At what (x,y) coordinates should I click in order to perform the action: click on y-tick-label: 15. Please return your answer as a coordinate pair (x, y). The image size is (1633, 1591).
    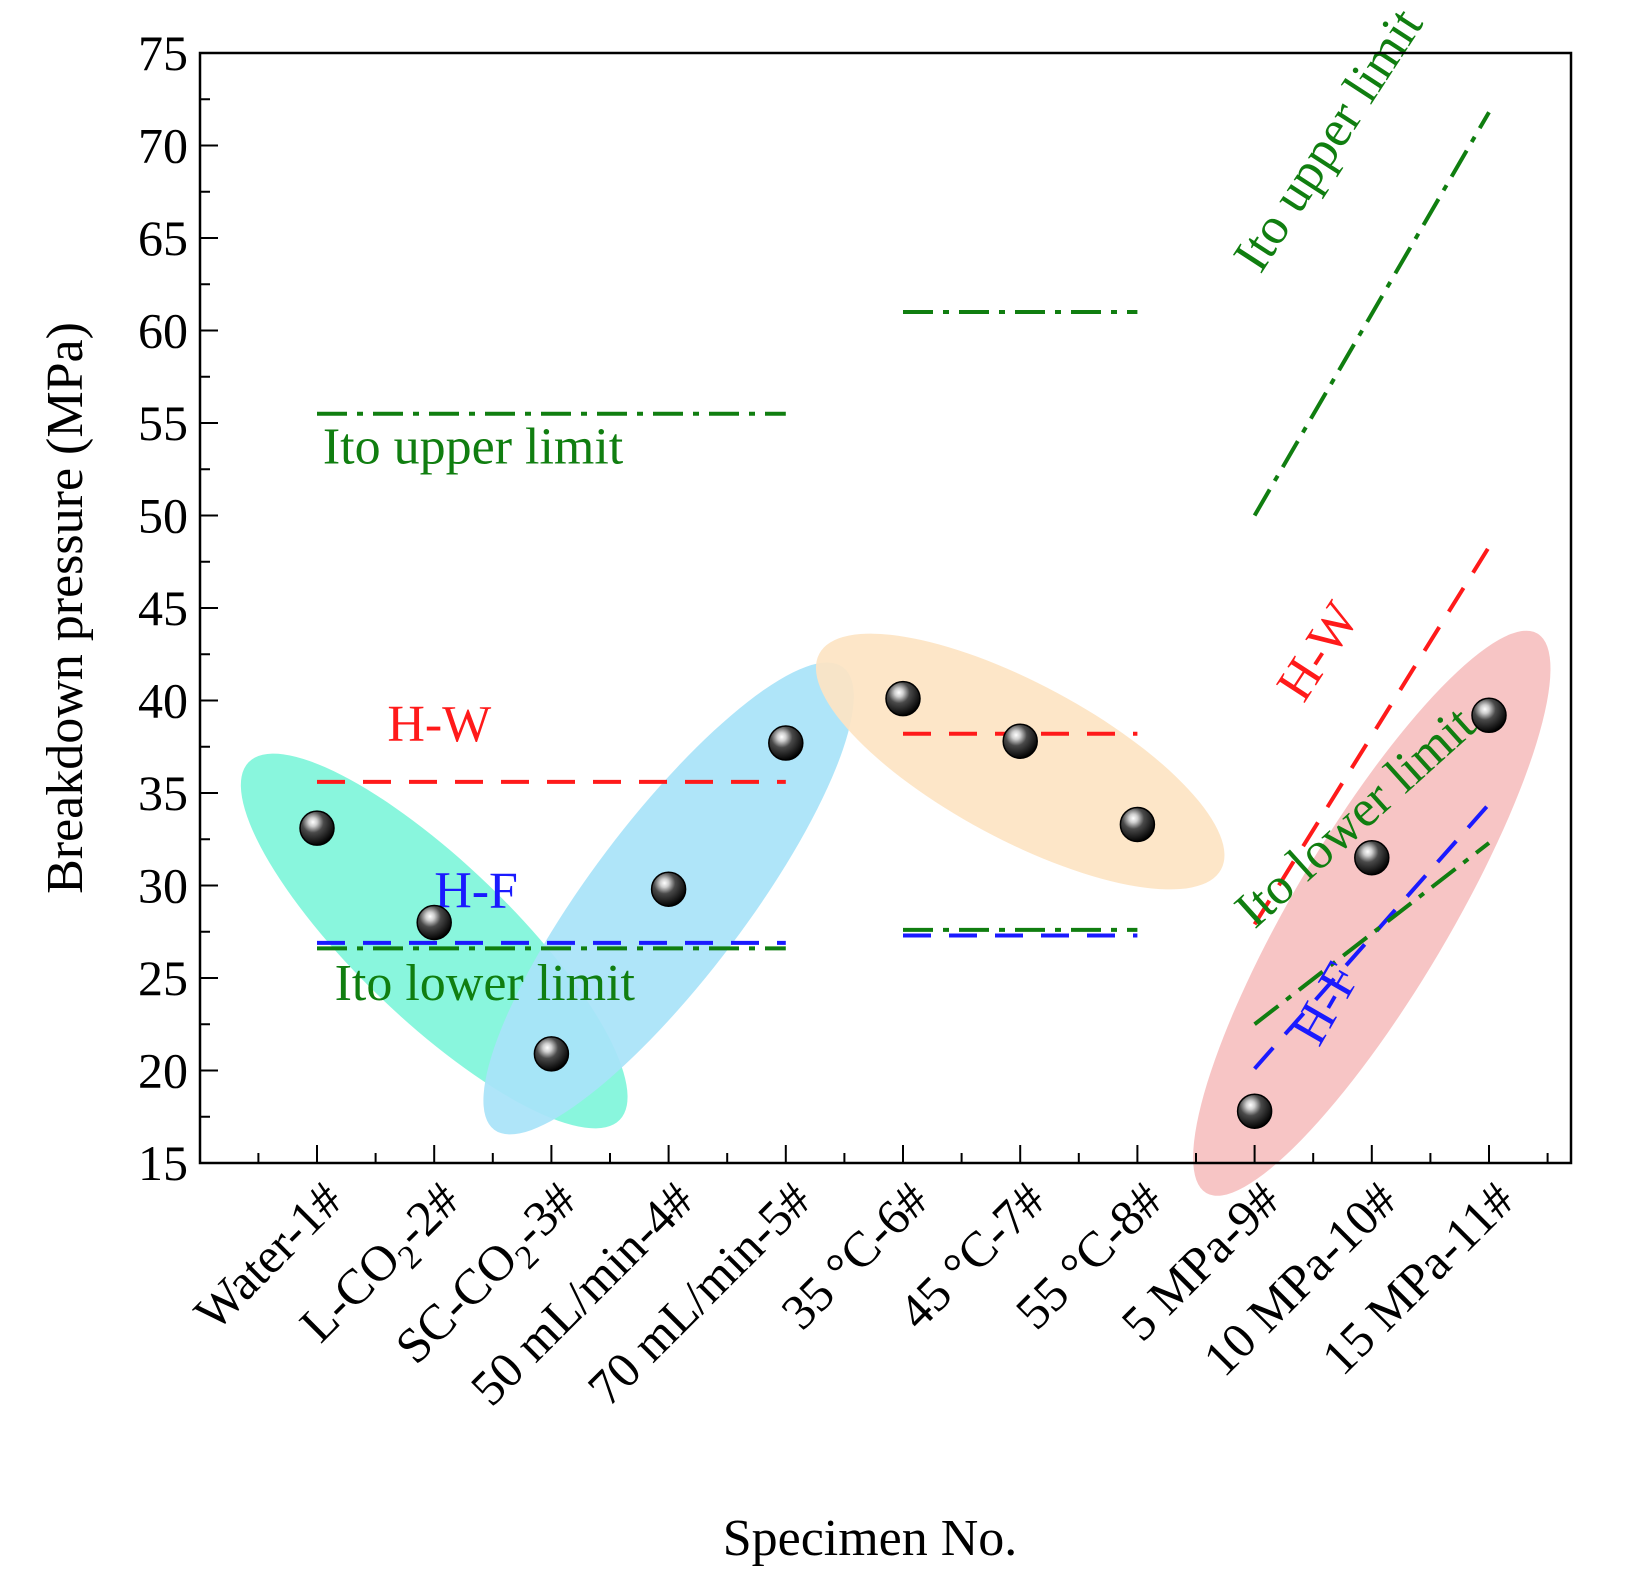
    Looking at the image, I should click on (163, 1163).